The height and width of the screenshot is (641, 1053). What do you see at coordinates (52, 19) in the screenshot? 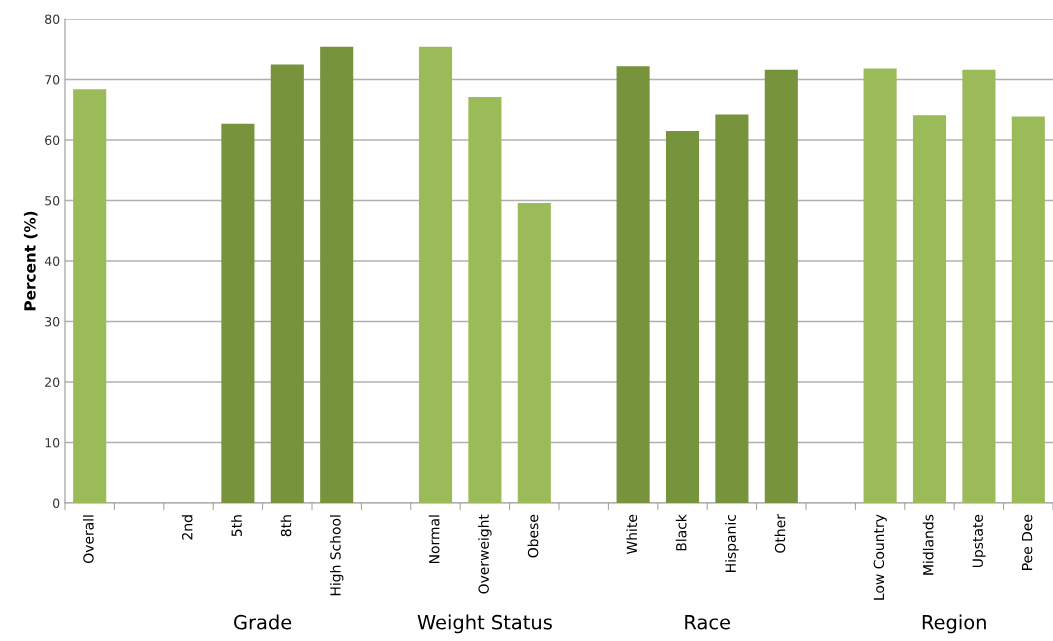
I see `y-tick-label: 80` at bounding box center [52, 19].